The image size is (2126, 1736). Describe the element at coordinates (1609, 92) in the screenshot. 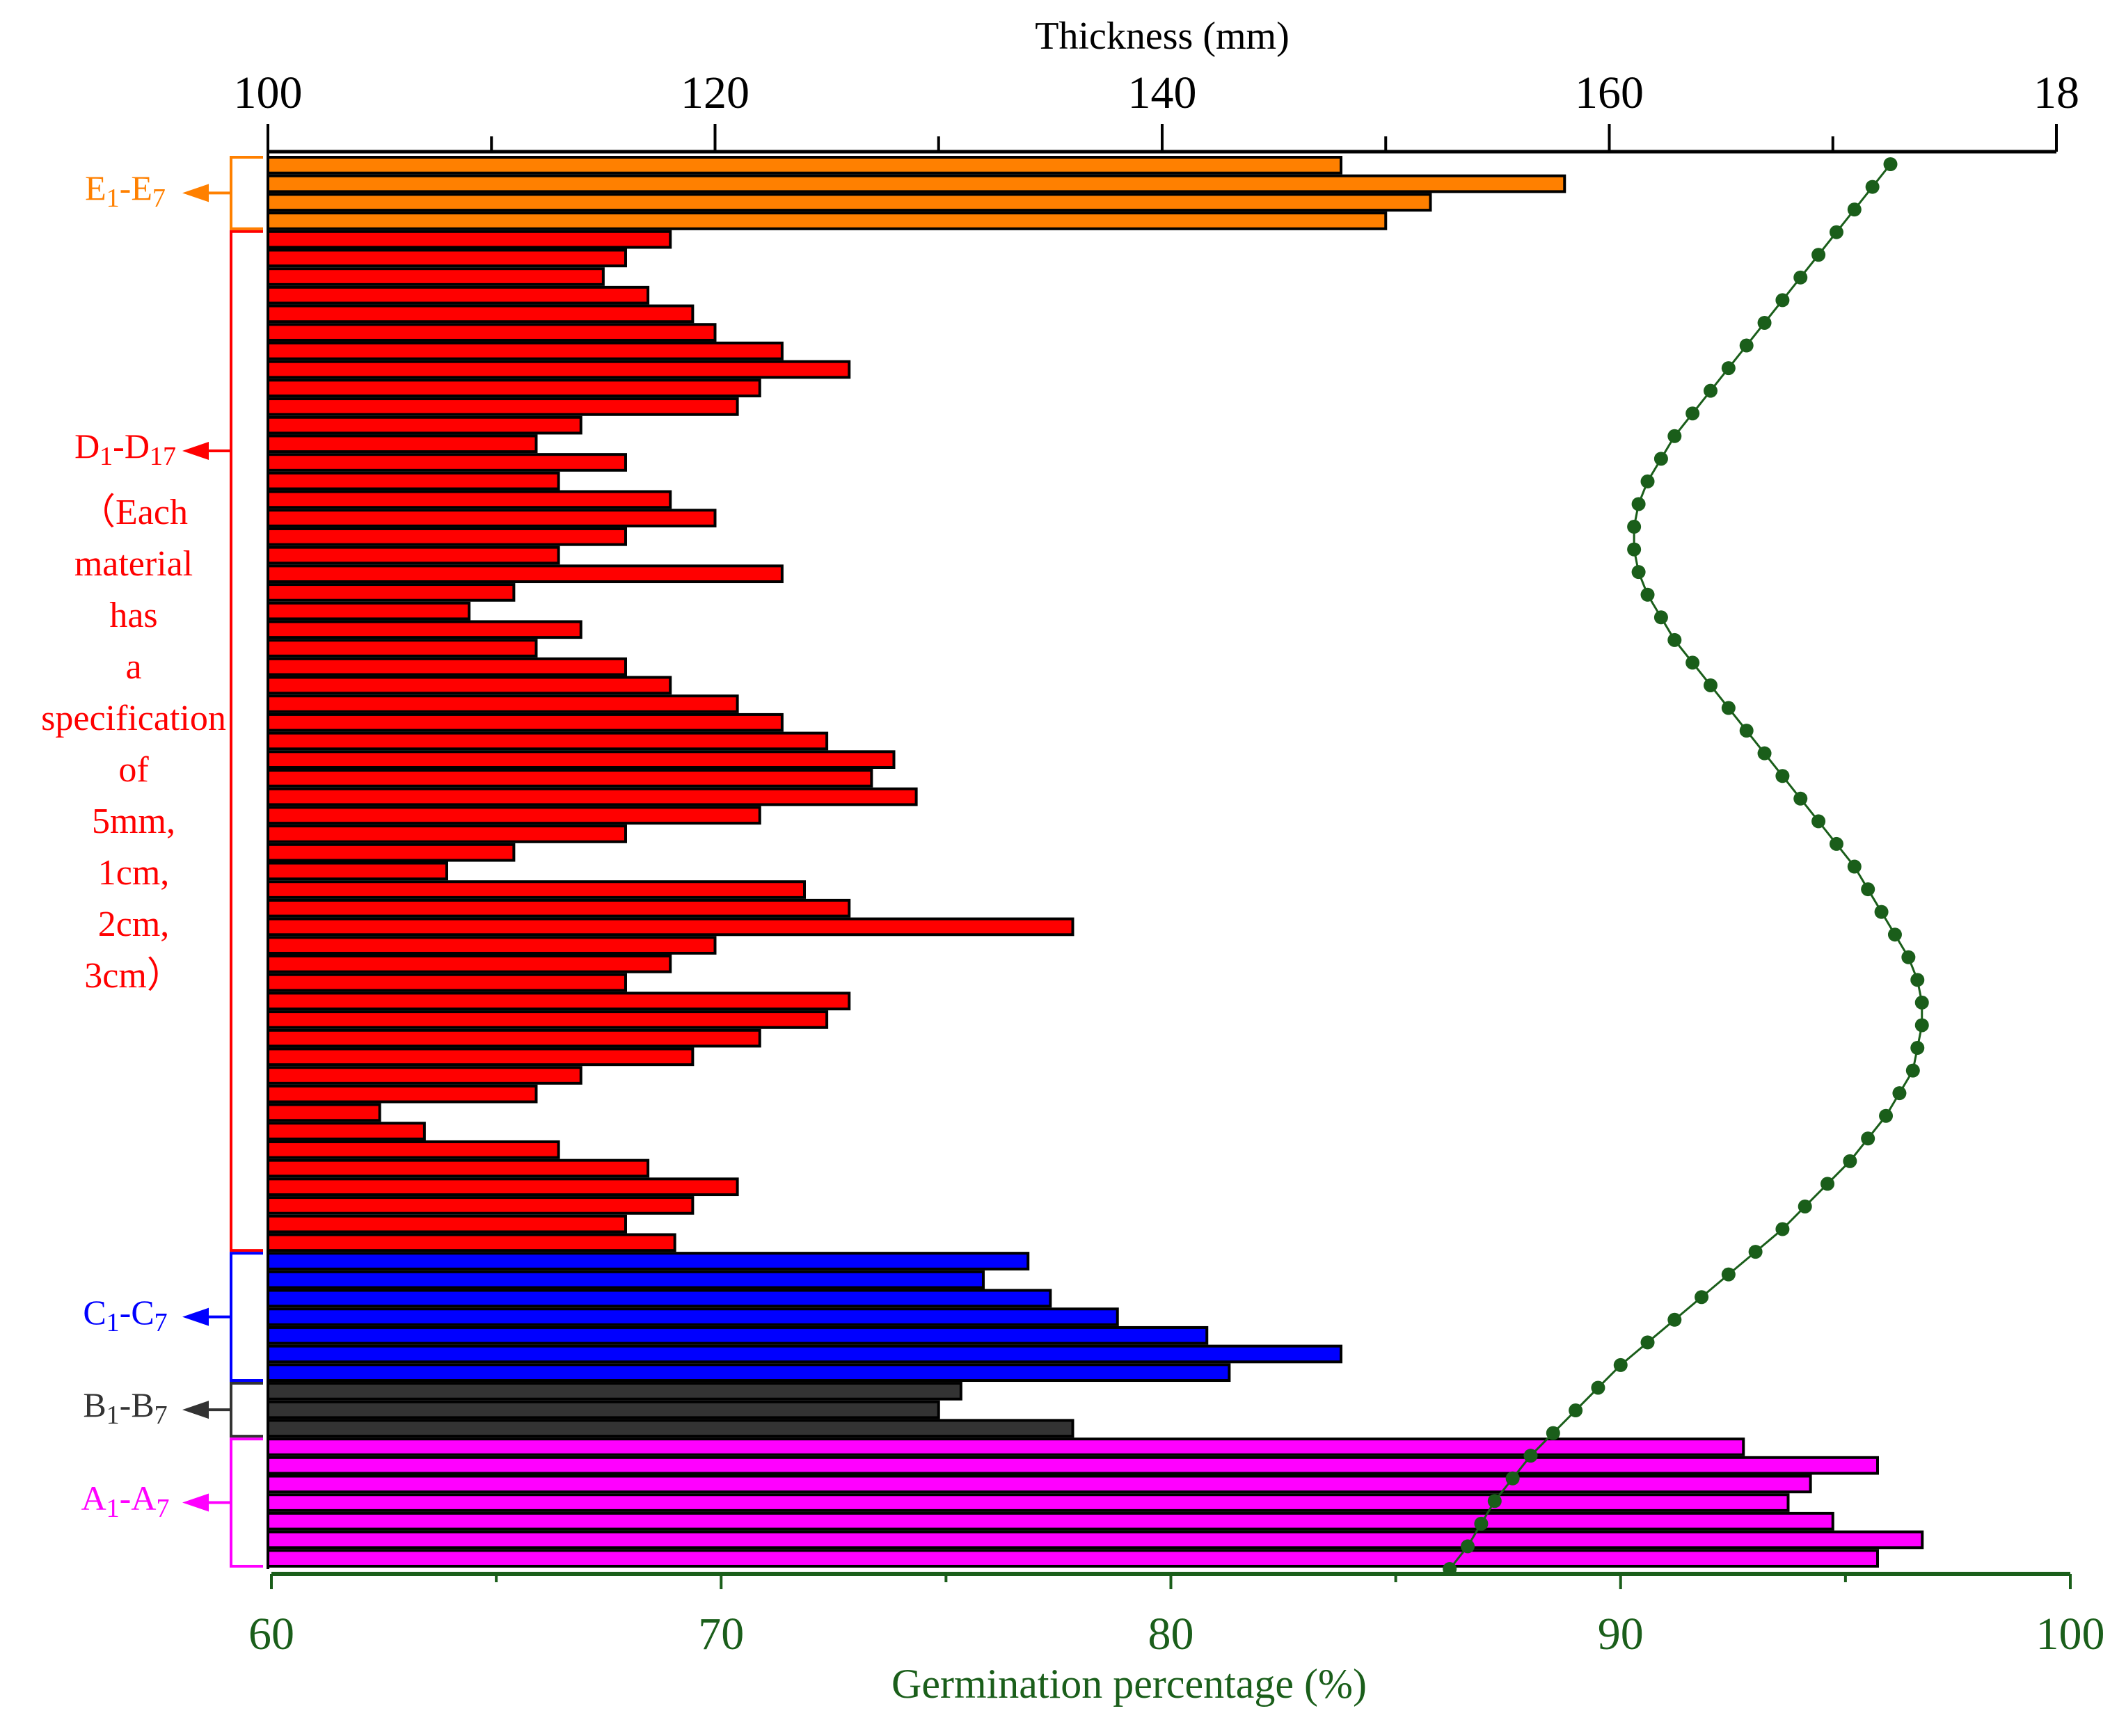

I see `top-tick-label: 160` at that location.